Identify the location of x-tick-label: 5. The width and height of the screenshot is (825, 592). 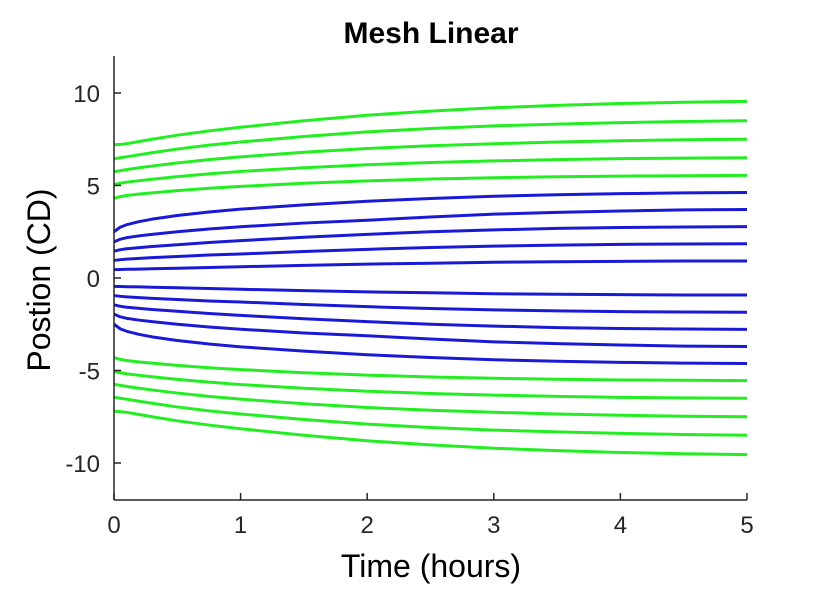
(746, 525).